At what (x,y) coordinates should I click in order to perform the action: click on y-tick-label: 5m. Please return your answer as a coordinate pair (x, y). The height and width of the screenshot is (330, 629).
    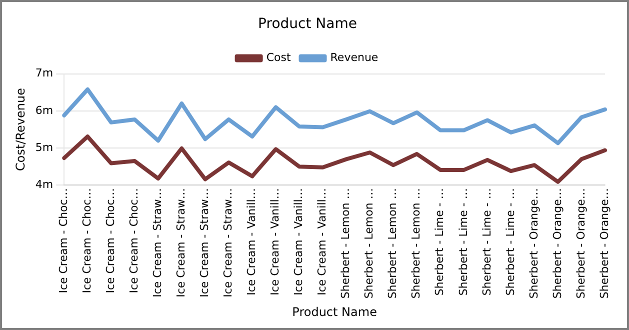
    Looking at the image, I should click on (44, 147).